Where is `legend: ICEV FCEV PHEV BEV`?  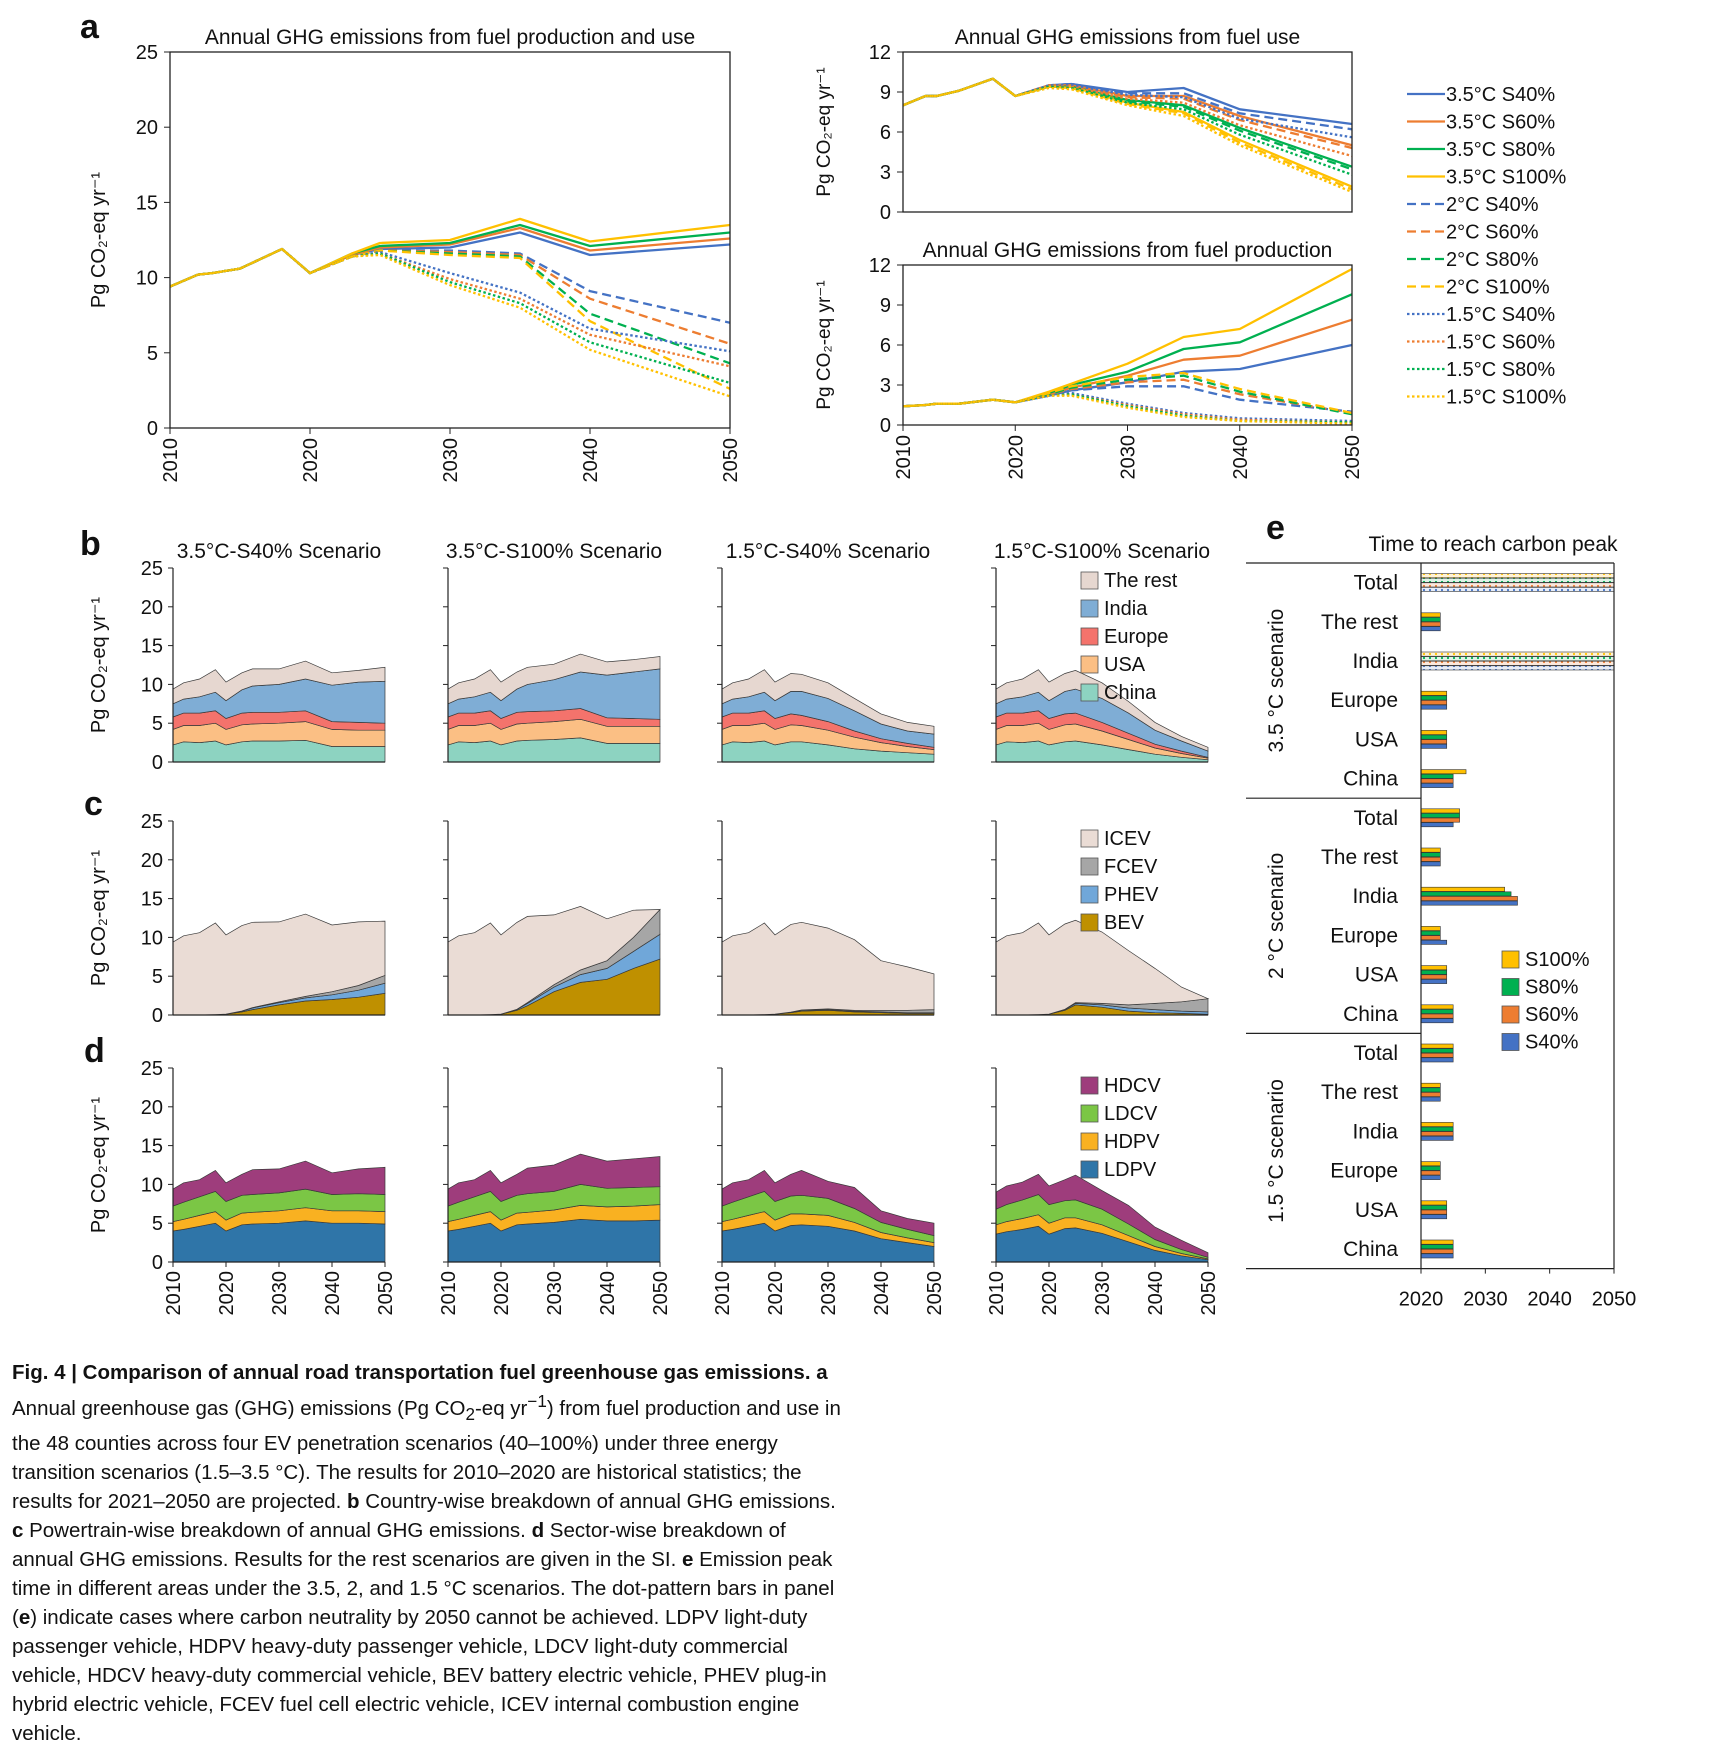 legend: ICEV FCEV PHEV BEV is located at coordinates (1119, 881).